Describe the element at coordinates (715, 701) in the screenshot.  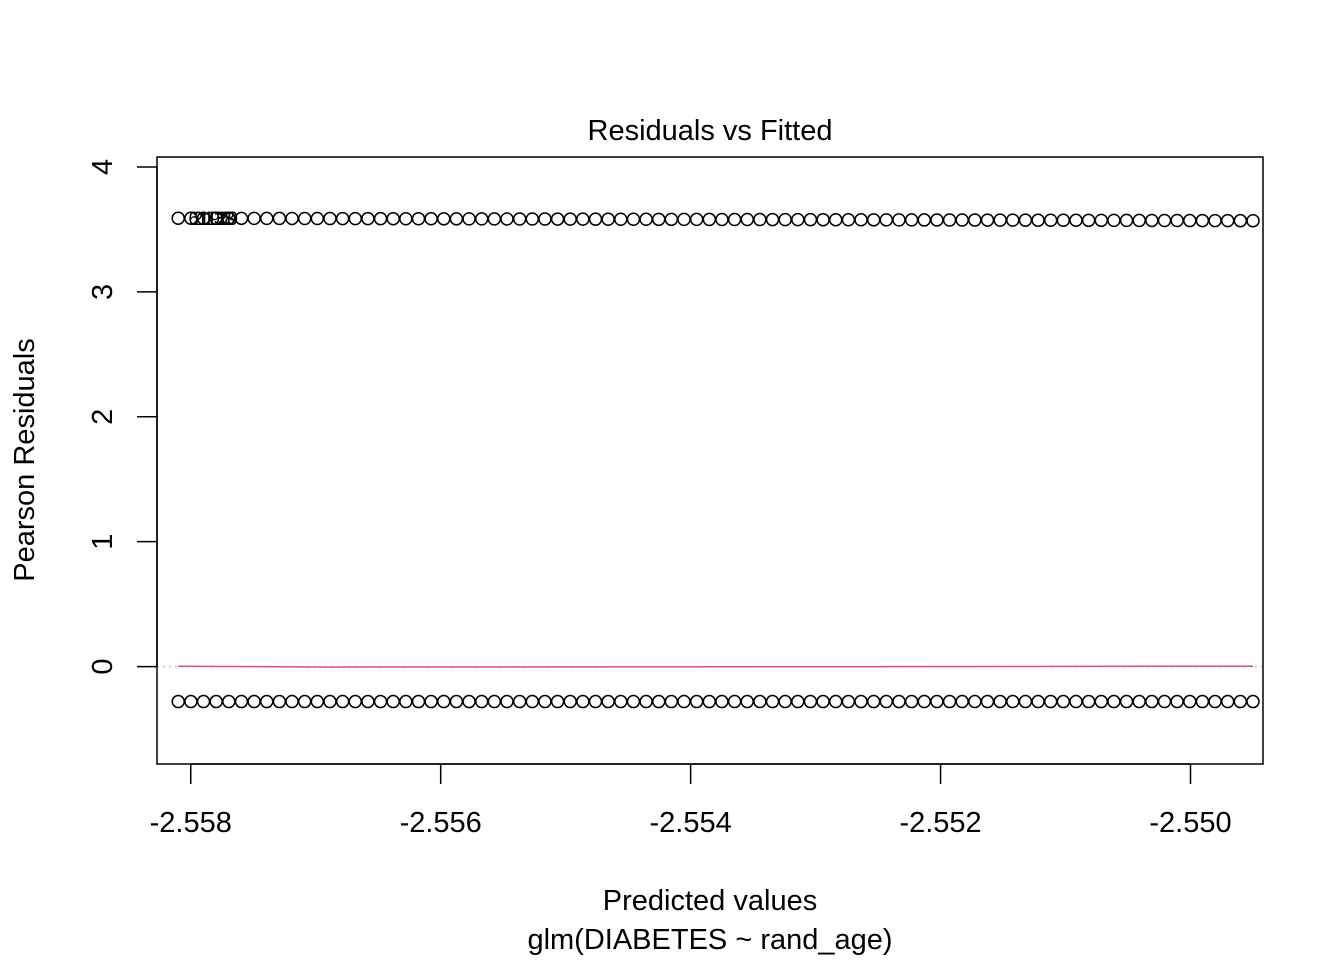
I see `lower-point-band` at that location.